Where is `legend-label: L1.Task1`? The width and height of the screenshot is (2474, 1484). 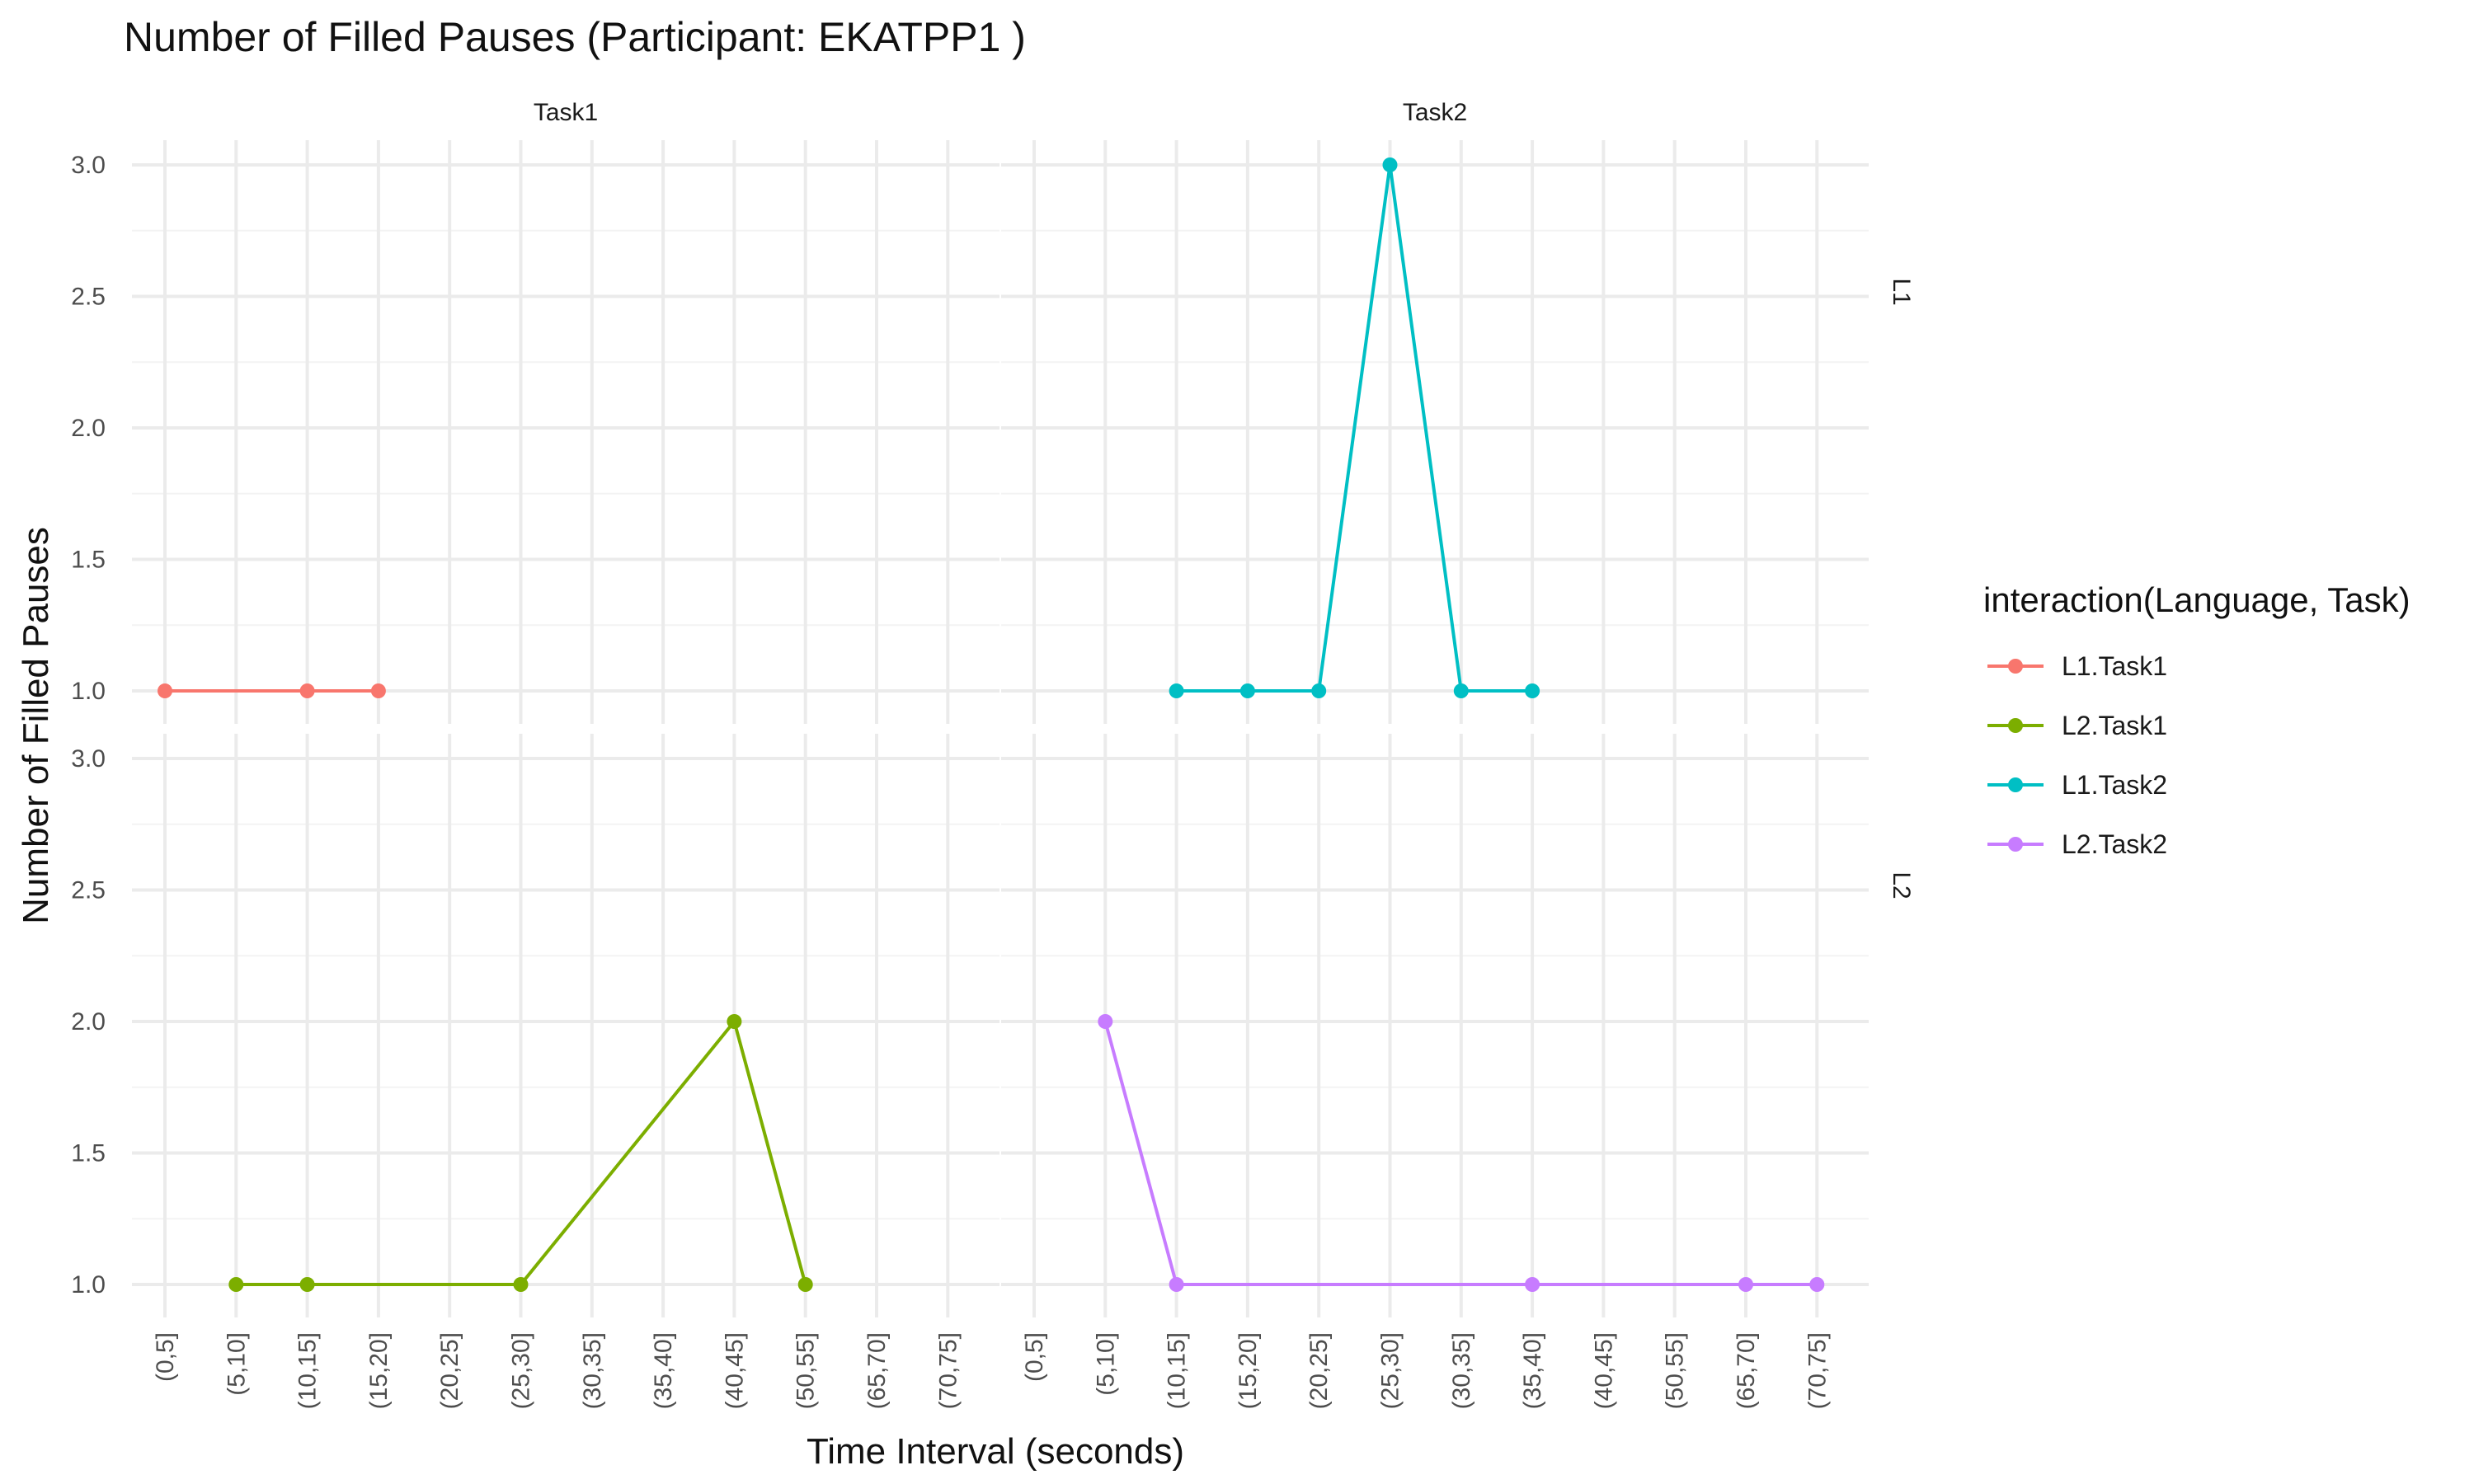 legend-label: L1.Task1 is located at coordinates (2114, 666).